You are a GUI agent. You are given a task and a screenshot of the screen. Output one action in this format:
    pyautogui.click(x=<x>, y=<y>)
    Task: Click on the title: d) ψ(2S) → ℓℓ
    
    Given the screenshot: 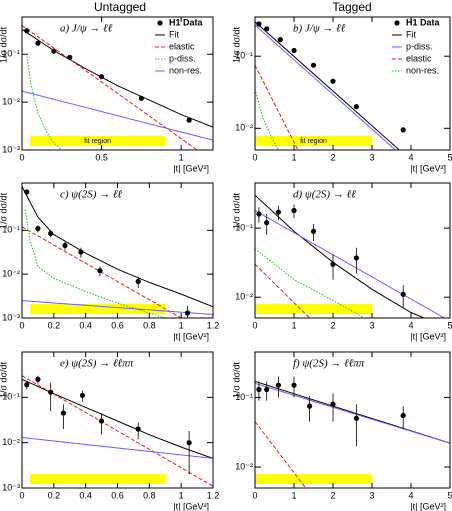 What is the action you would take?
    pyautogui.click(x=324, y=195)
    